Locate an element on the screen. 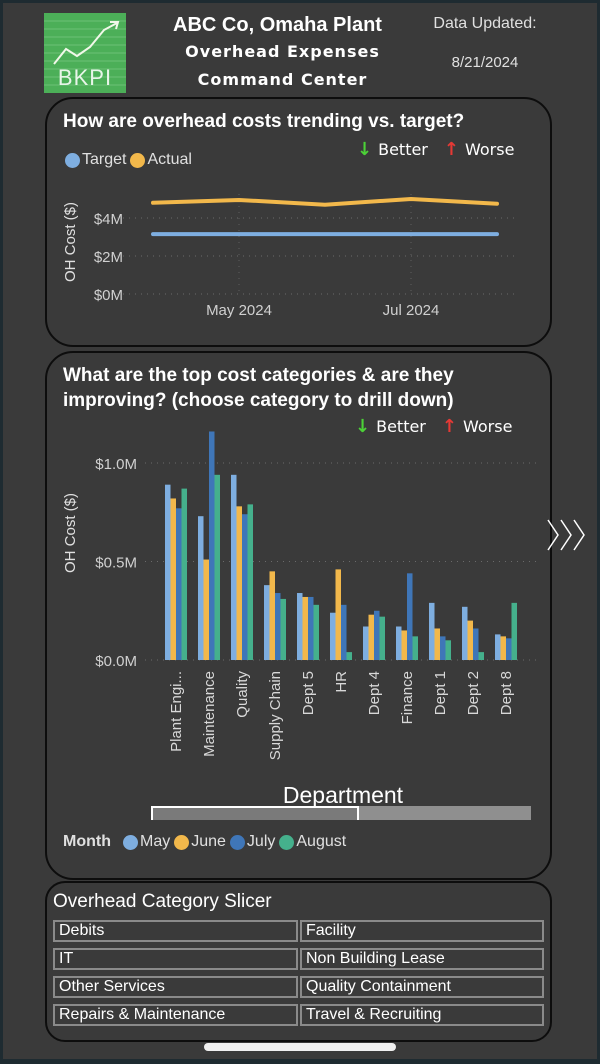  frame-edge-left is located at coordinates (1, 532).